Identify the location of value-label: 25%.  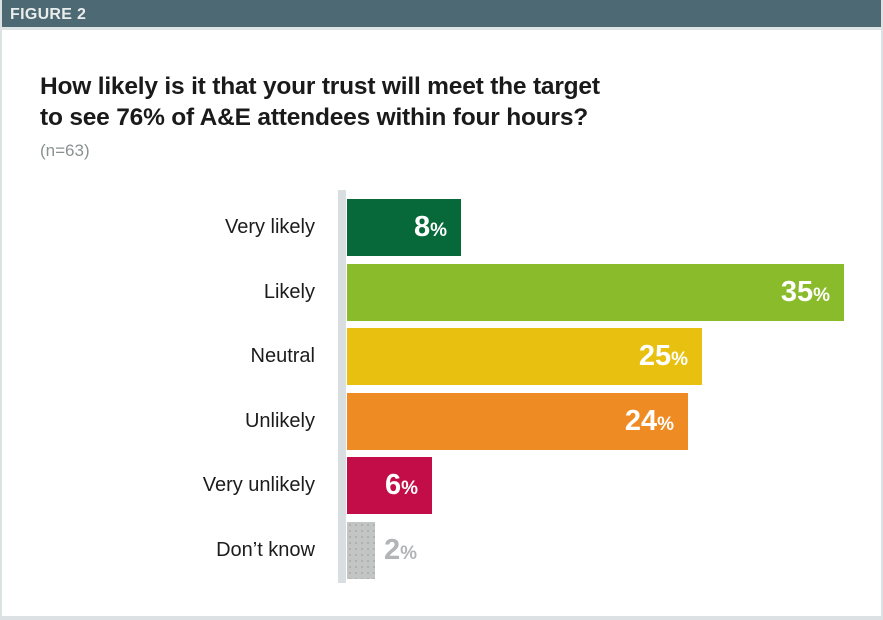
(663, 356).